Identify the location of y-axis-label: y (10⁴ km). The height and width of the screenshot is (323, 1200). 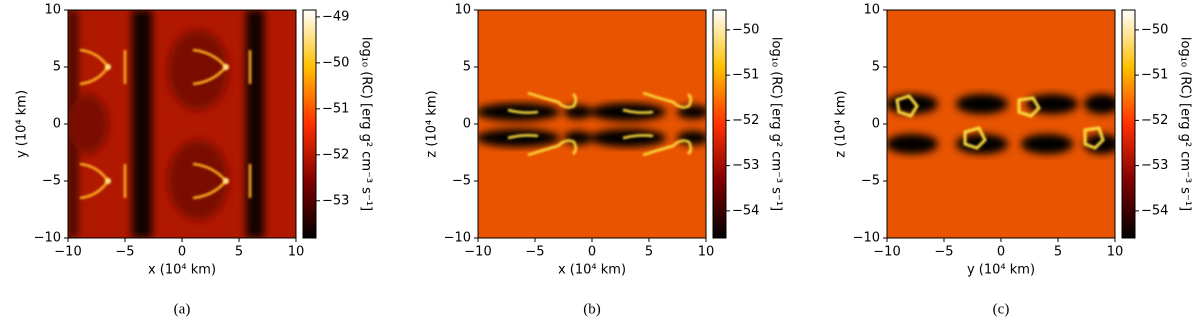
(22, 124).